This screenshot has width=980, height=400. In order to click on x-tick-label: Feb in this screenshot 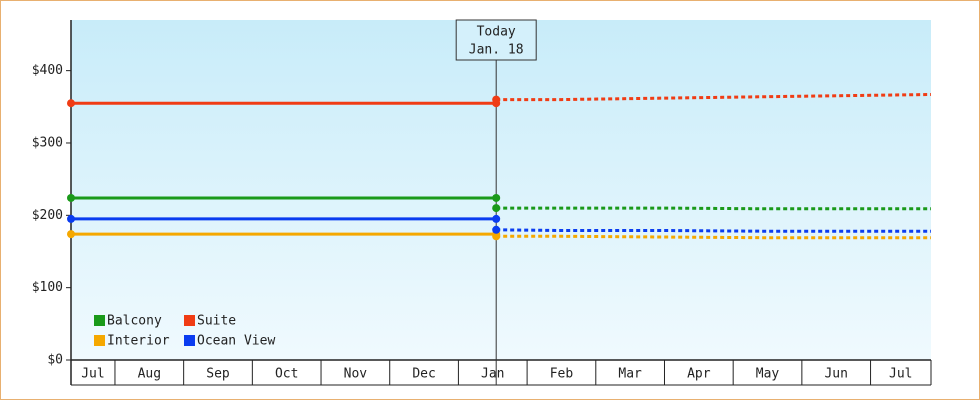, I will do `click(562, 374)`.